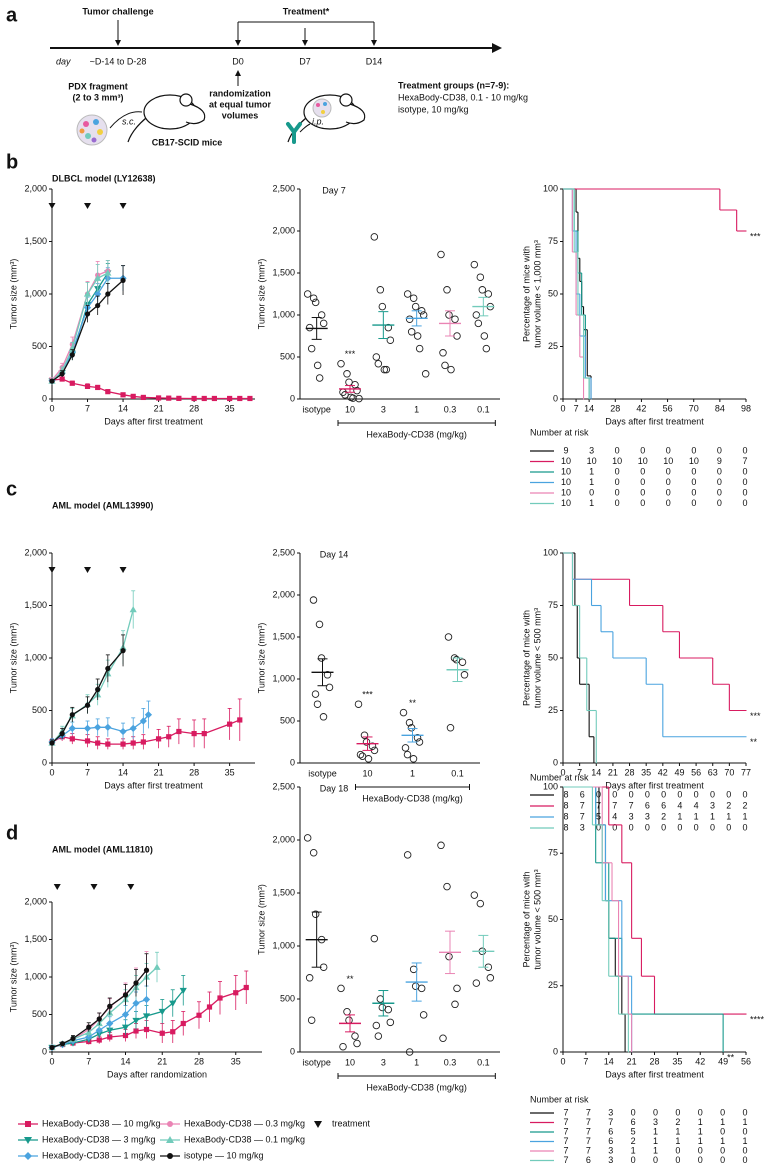 This screenshot has width=766, height=1168. Describe the element at coordinates (35, 293) in the screenshot. I see `y-tick-label: 1,000` at that location.